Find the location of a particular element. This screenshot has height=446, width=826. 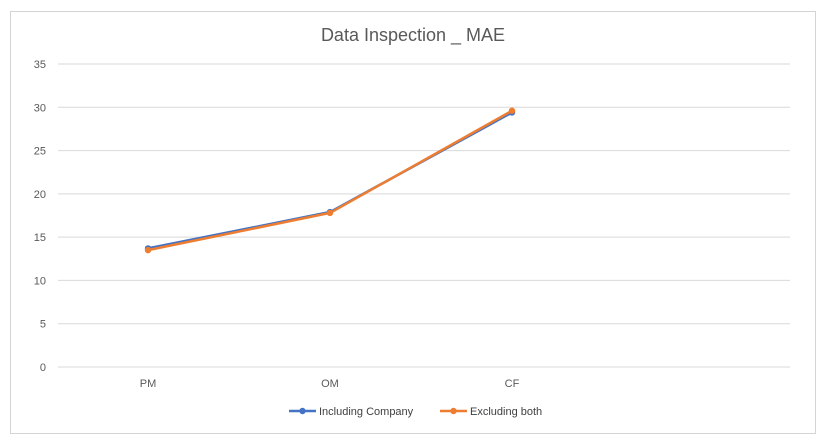

series-lines is located at coordinates (330, 180).